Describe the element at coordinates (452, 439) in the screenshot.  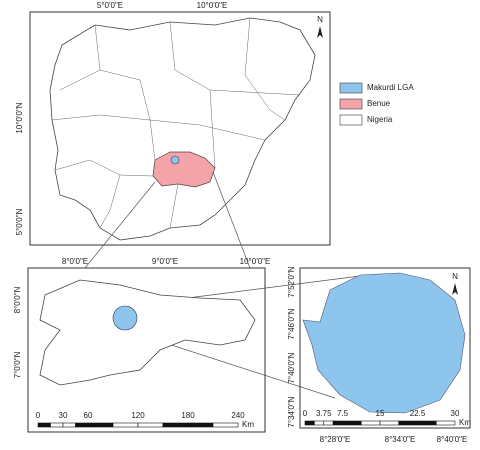
I see `lon-label: 8°40'0"E` at that location.